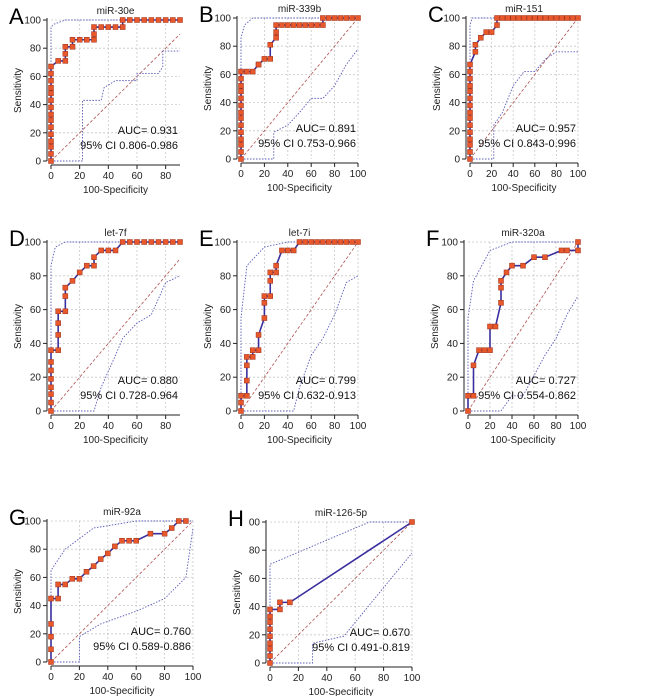 Image resolution: width=658 pixels, height=696 pixels. I want to click on y-axis-label: Sensitivity, so click(18, 90).